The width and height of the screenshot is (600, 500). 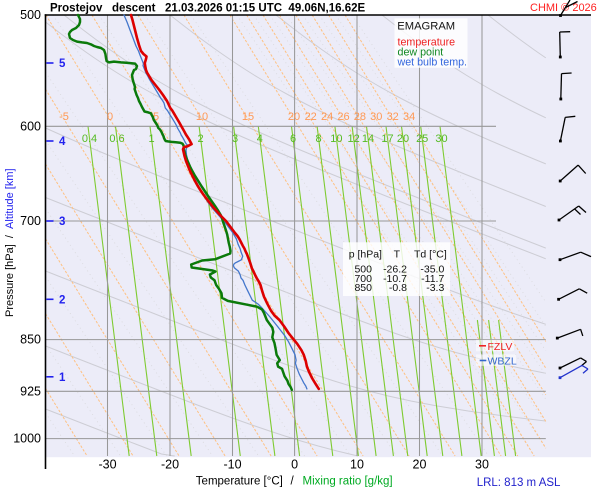 I want to click on svg-text: -3.3, so click(x=435, y=288).